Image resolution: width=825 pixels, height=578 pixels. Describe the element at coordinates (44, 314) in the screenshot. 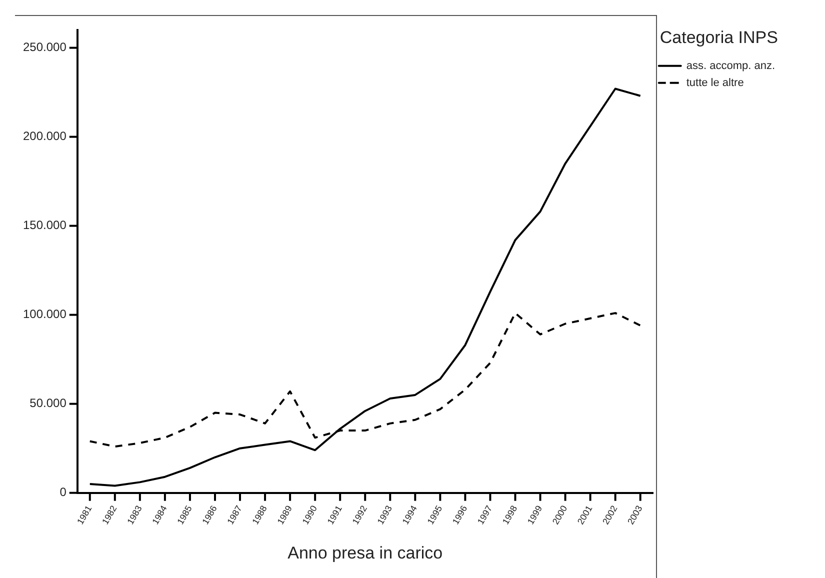

I see `y-tick-label: 100.000` at that location.